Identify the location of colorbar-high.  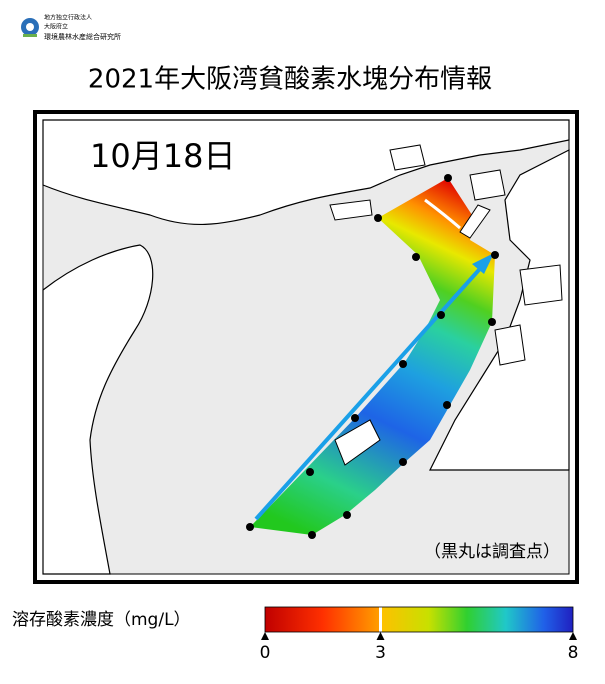
(476, 619).